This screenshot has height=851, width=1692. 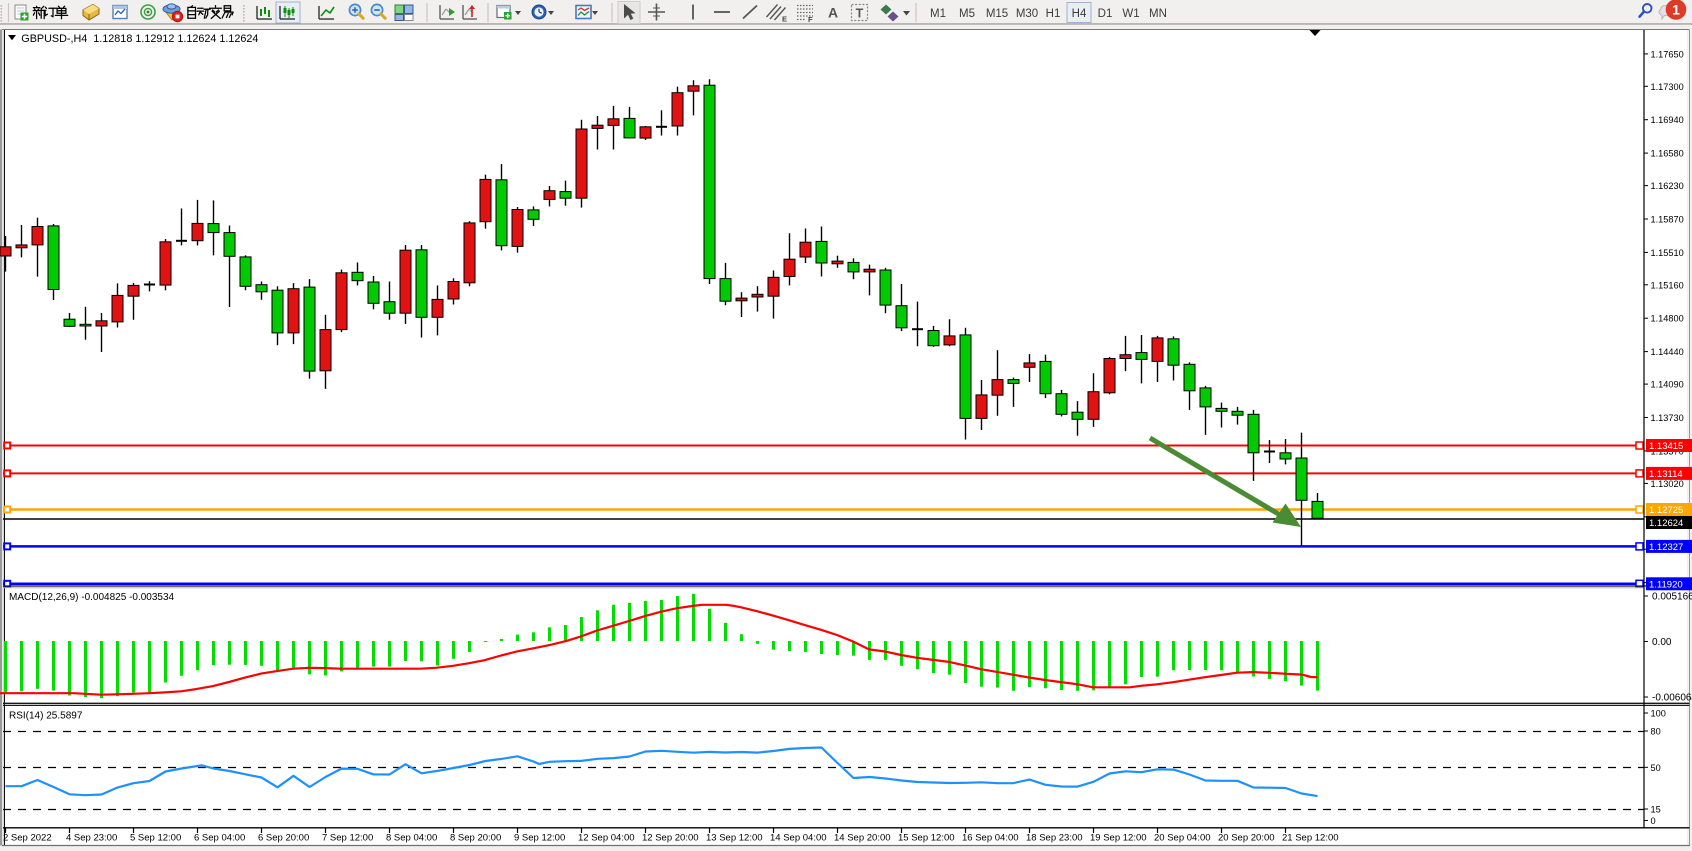 I want to click on svg-text: 50, so click(x=1656, y=768).